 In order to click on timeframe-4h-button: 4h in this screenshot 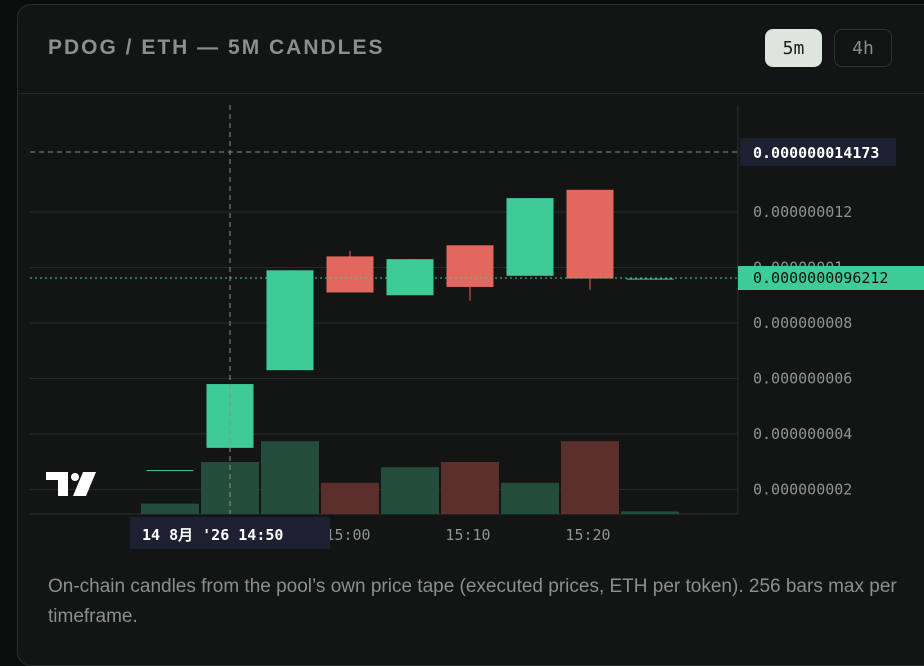, I will do `click(863, 48)`.